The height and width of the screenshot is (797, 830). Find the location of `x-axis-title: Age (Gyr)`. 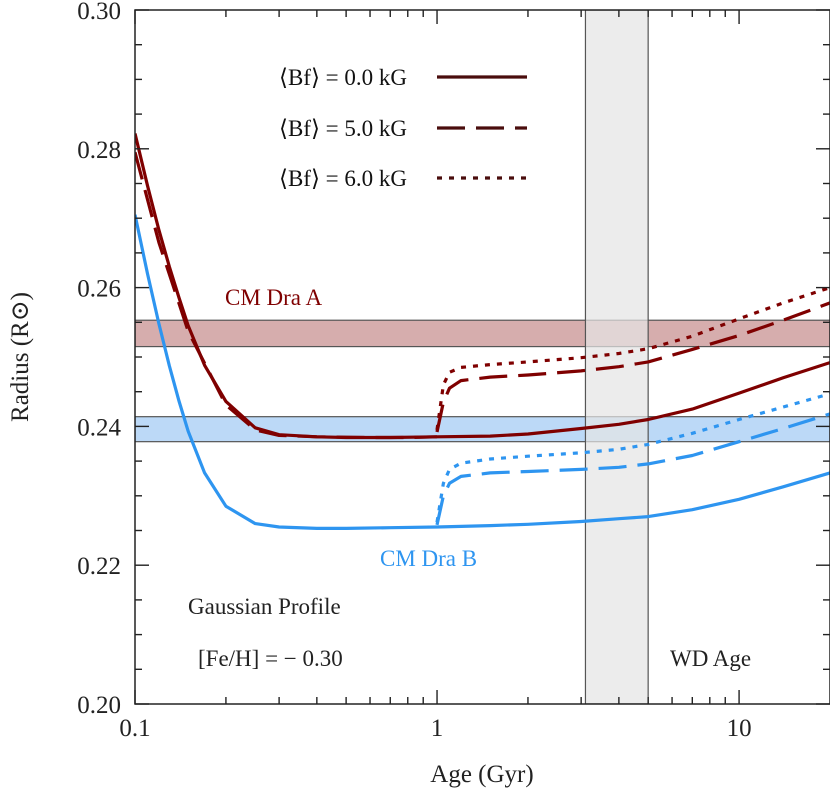

x-axis-title: Age (Gyr) is located at coordinates (481, 774).